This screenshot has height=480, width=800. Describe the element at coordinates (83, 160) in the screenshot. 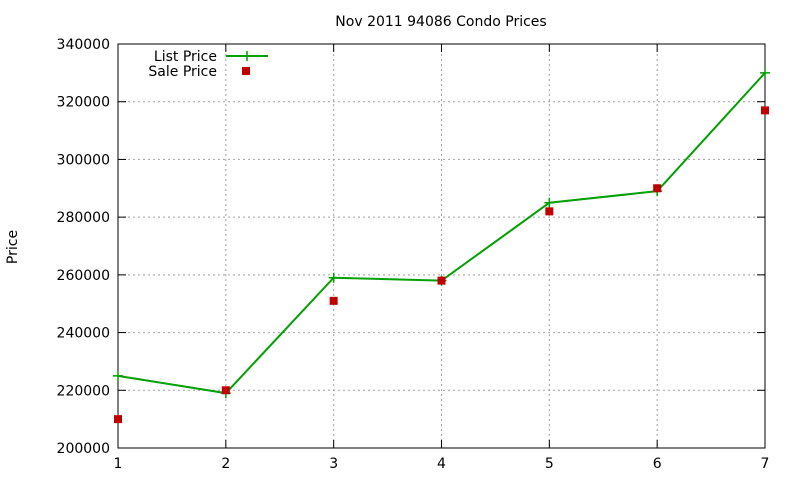

I see `y-tick-label: 300000` at that location.